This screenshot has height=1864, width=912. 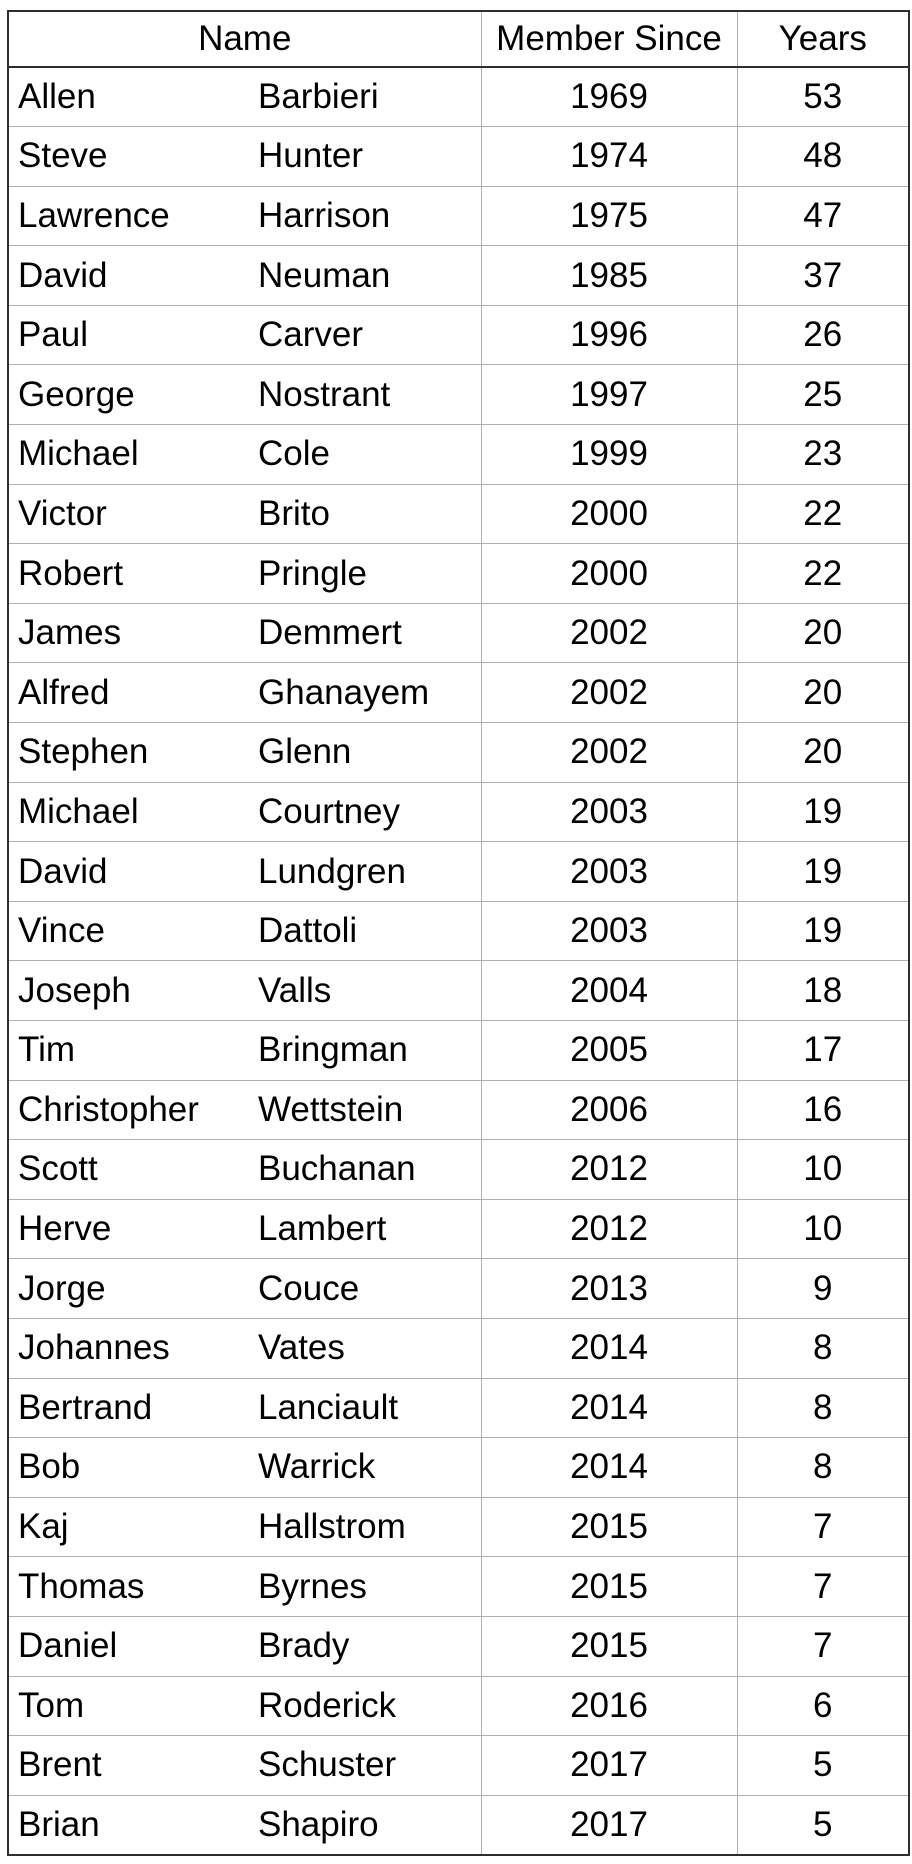 What do you see at coordinates (608, 394) in the screenshot?
I see `member-since-cell: 1997` at bounding box center [608, 394].